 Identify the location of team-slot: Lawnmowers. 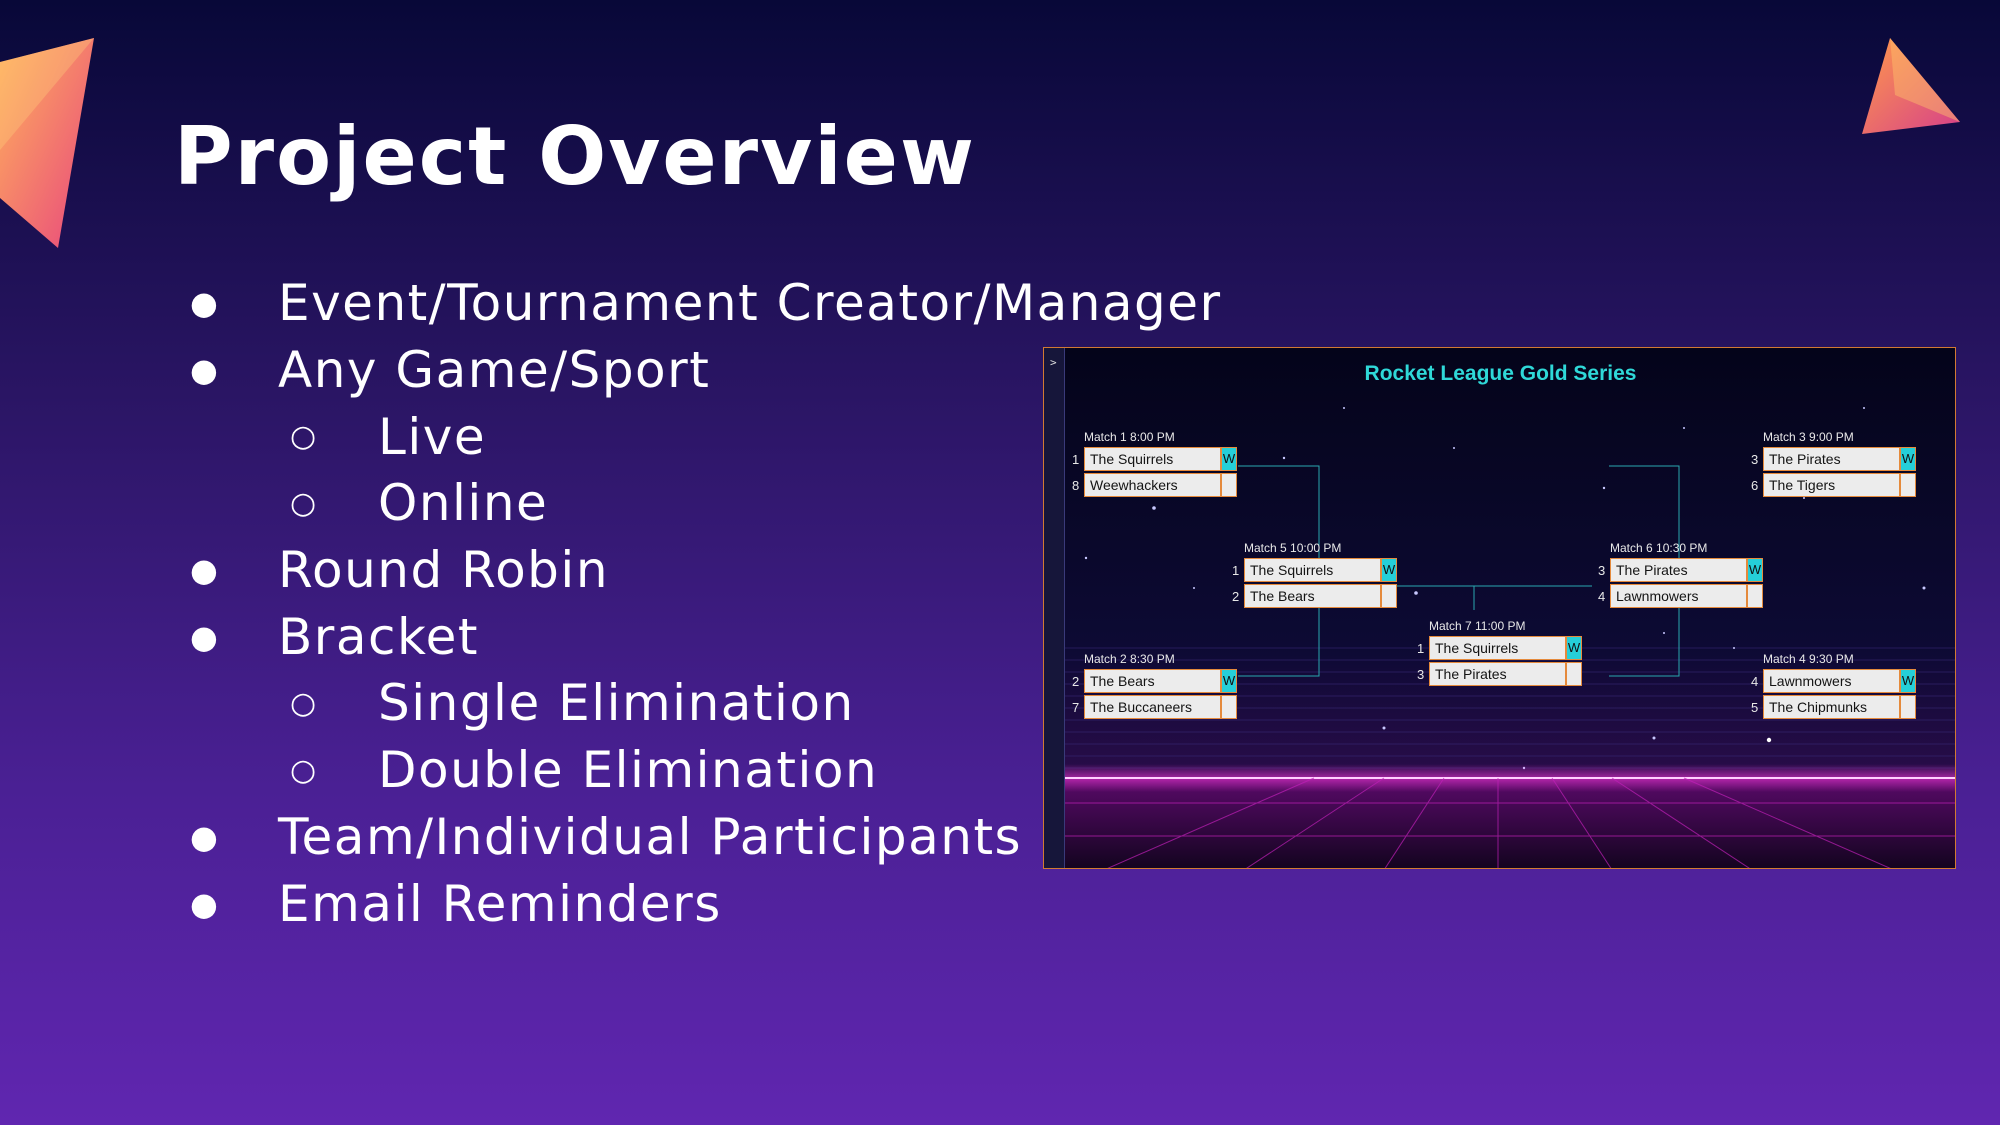
(1686, 596).